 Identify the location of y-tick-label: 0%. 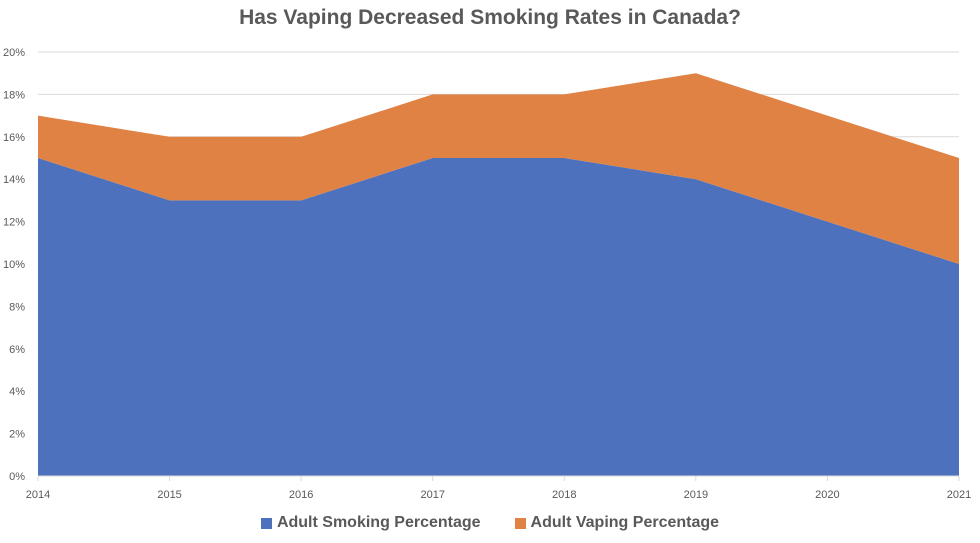
(17, 477).